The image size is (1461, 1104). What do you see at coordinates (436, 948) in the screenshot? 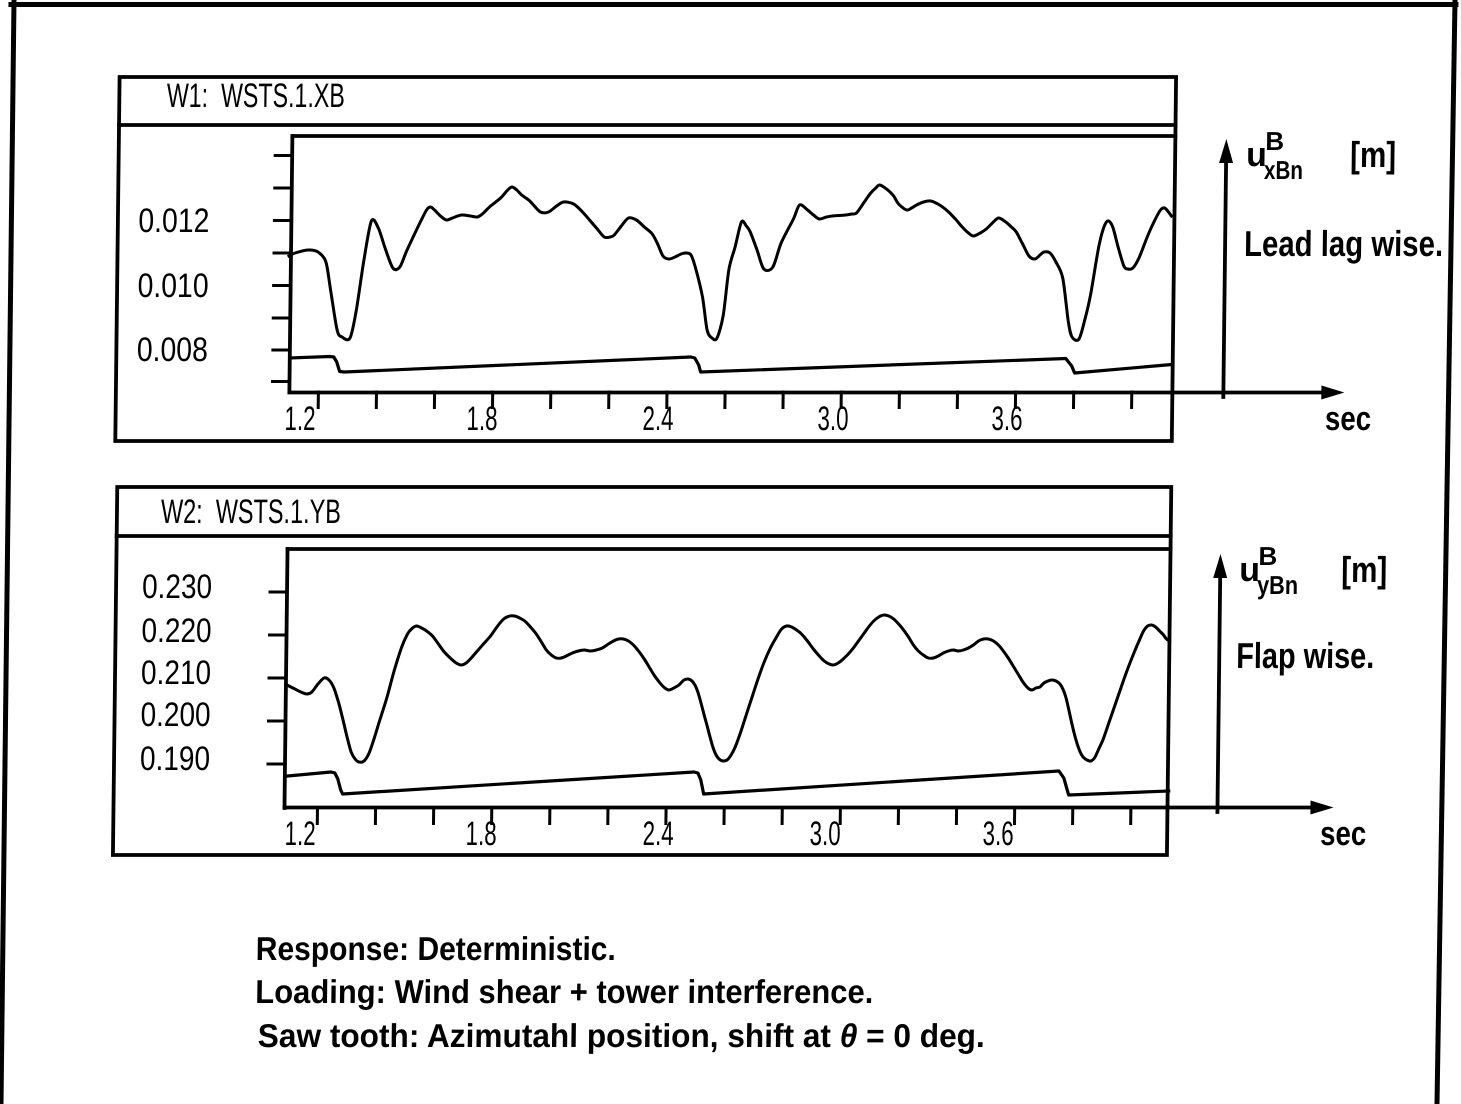
I see `svg-text: Response: Deterministic.` at bounding box center [436, 948].